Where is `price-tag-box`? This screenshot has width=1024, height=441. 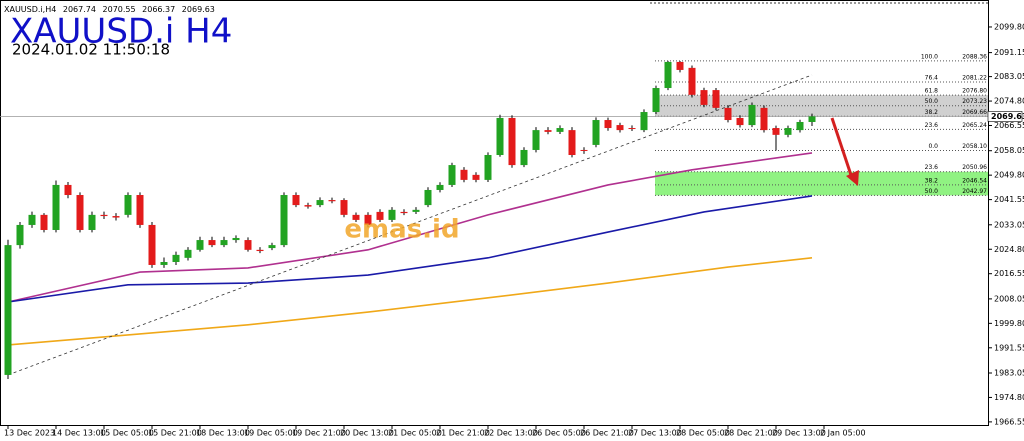 price-tag-box is located at coordinates (1005, 116).